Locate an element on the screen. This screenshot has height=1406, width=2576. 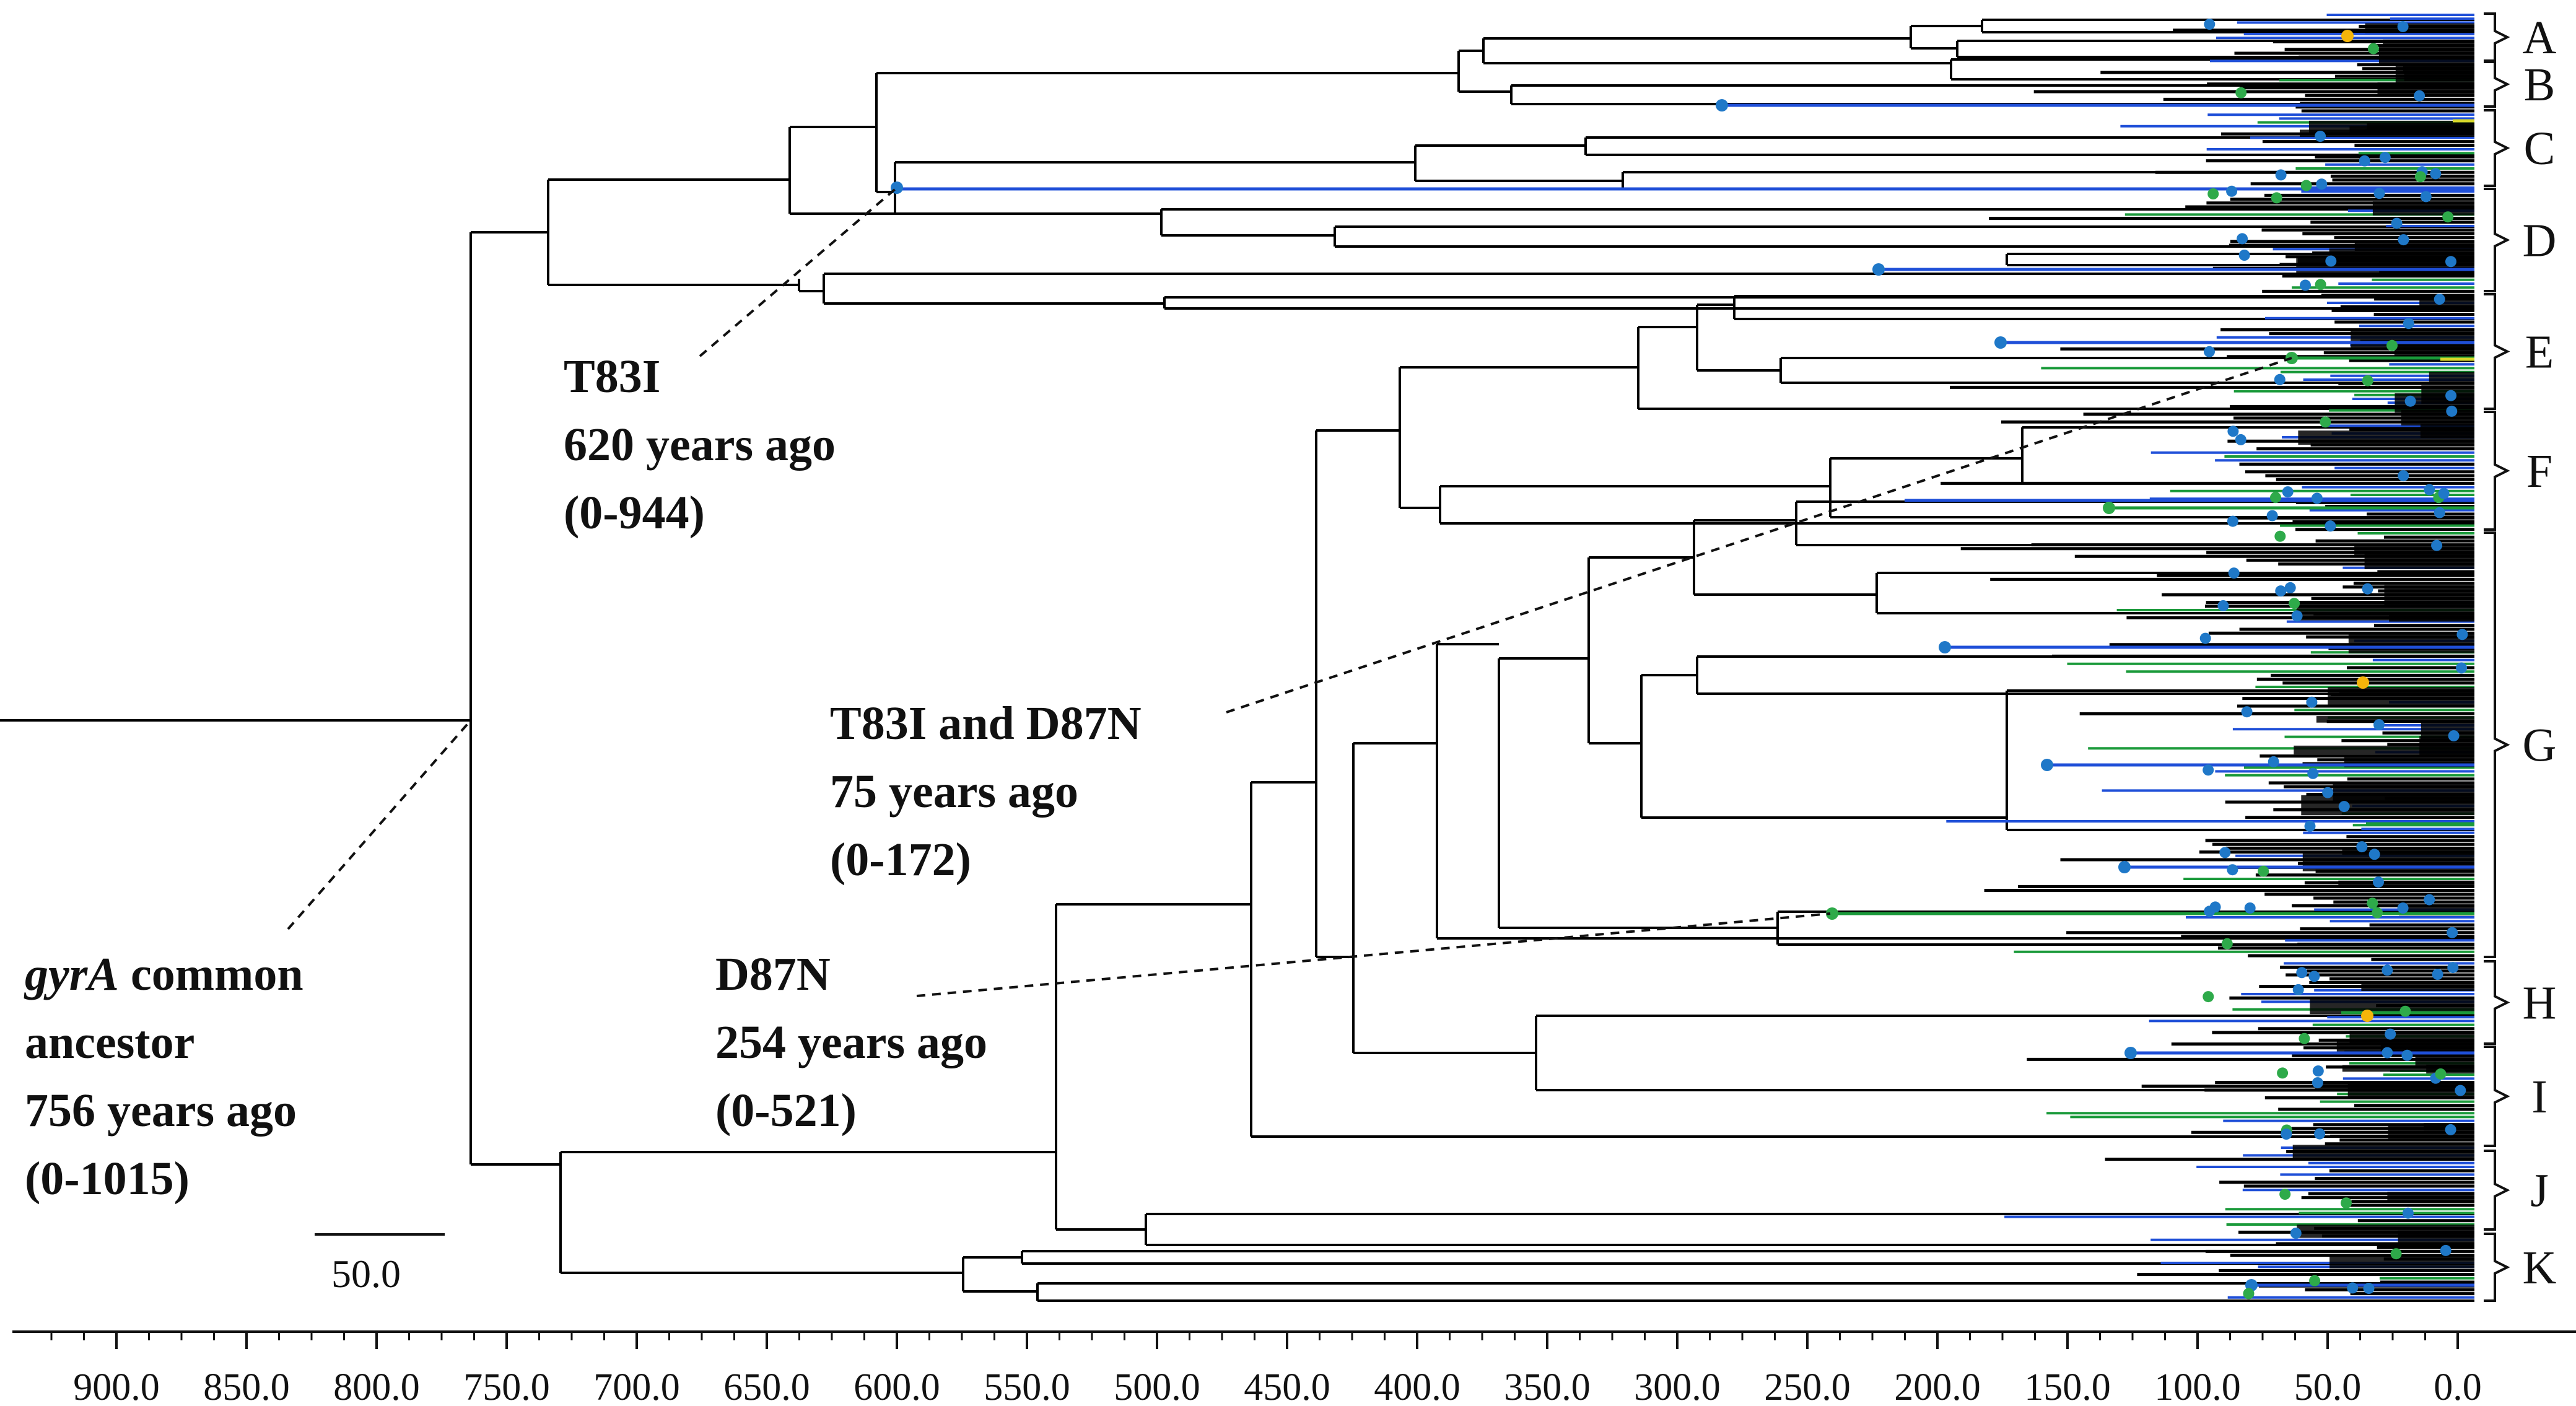
axis-tick-label: 750.0 is located at coordinates (506, 1386).